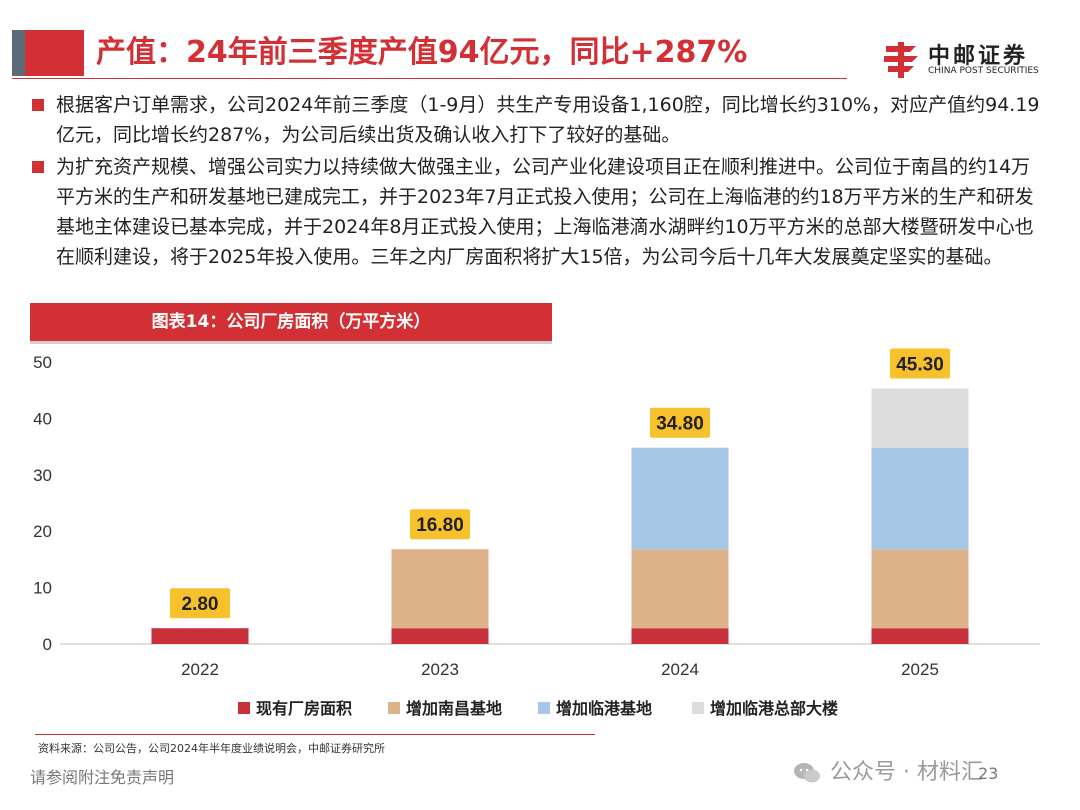  I want to click on y-tick-label: 50, so click(42, 362).